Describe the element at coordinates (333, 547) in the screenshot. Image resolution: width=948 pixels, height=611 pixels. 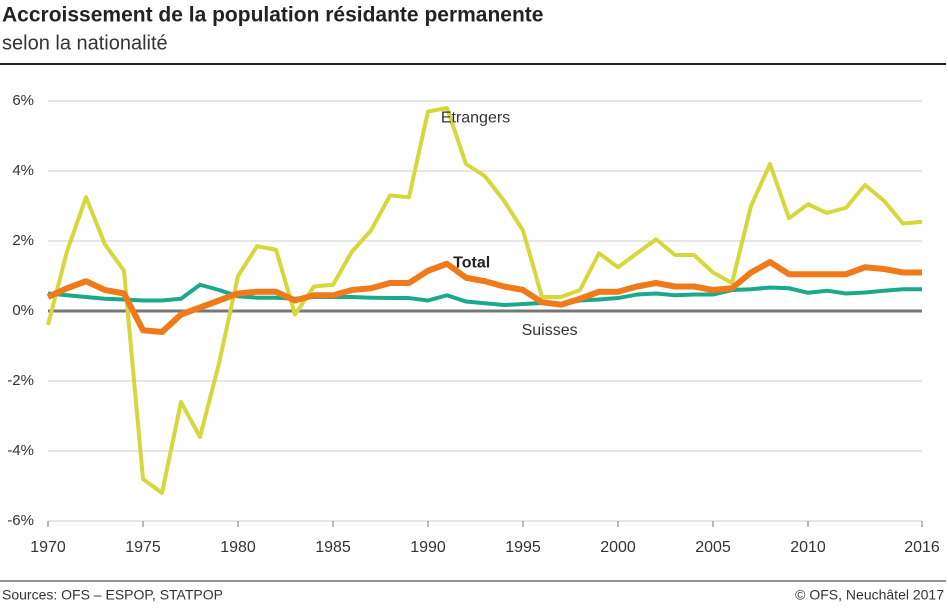
I see `x-tick-label: 1985` at that location.